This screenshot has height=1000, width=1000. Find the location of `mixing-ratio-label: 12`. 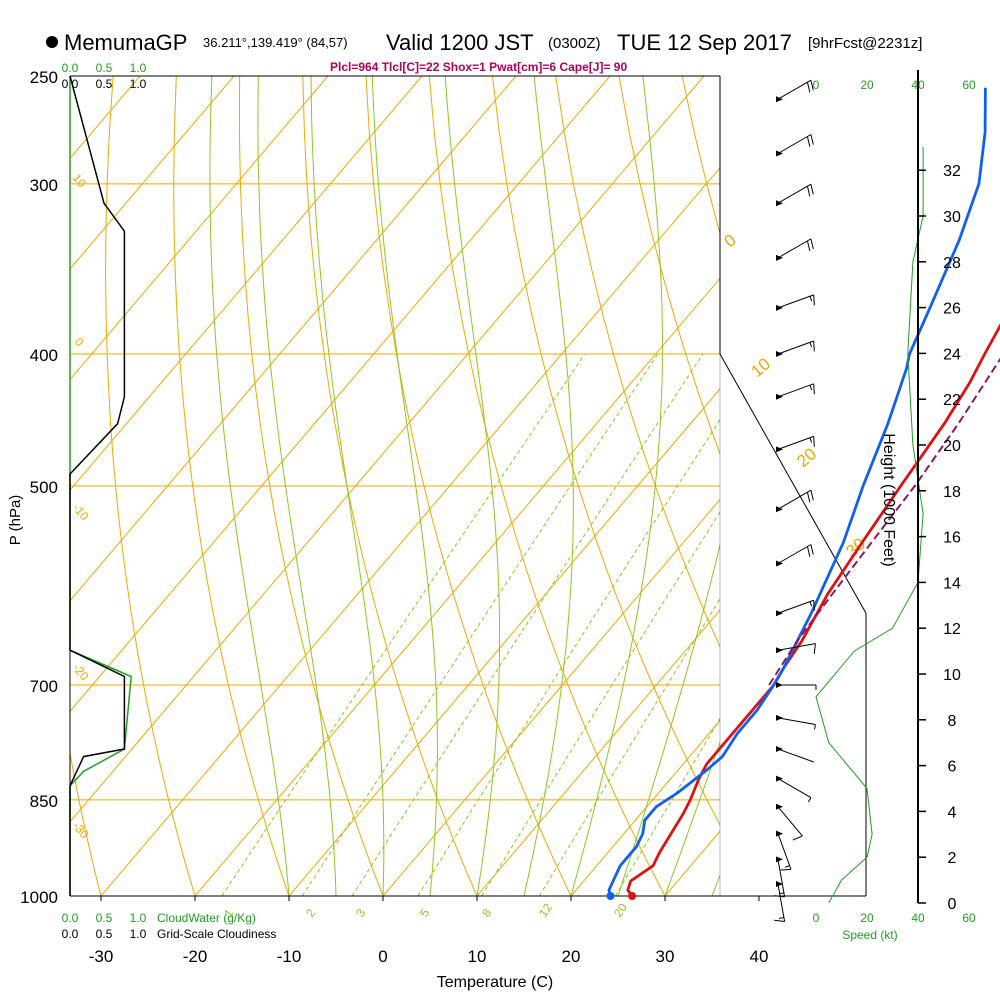

mixing-ratio-label: 12 is located at coordinates (545, 909).